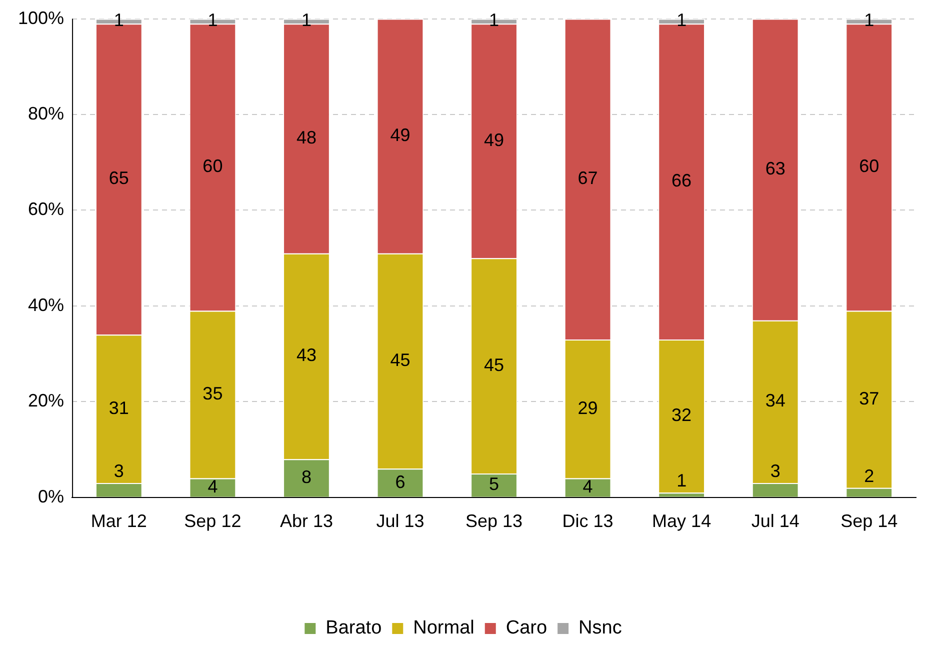 The image size is (934, 656). Describe the element at coordinates (306, 355) in the screenshot. I see `data-label: 43` at that location.